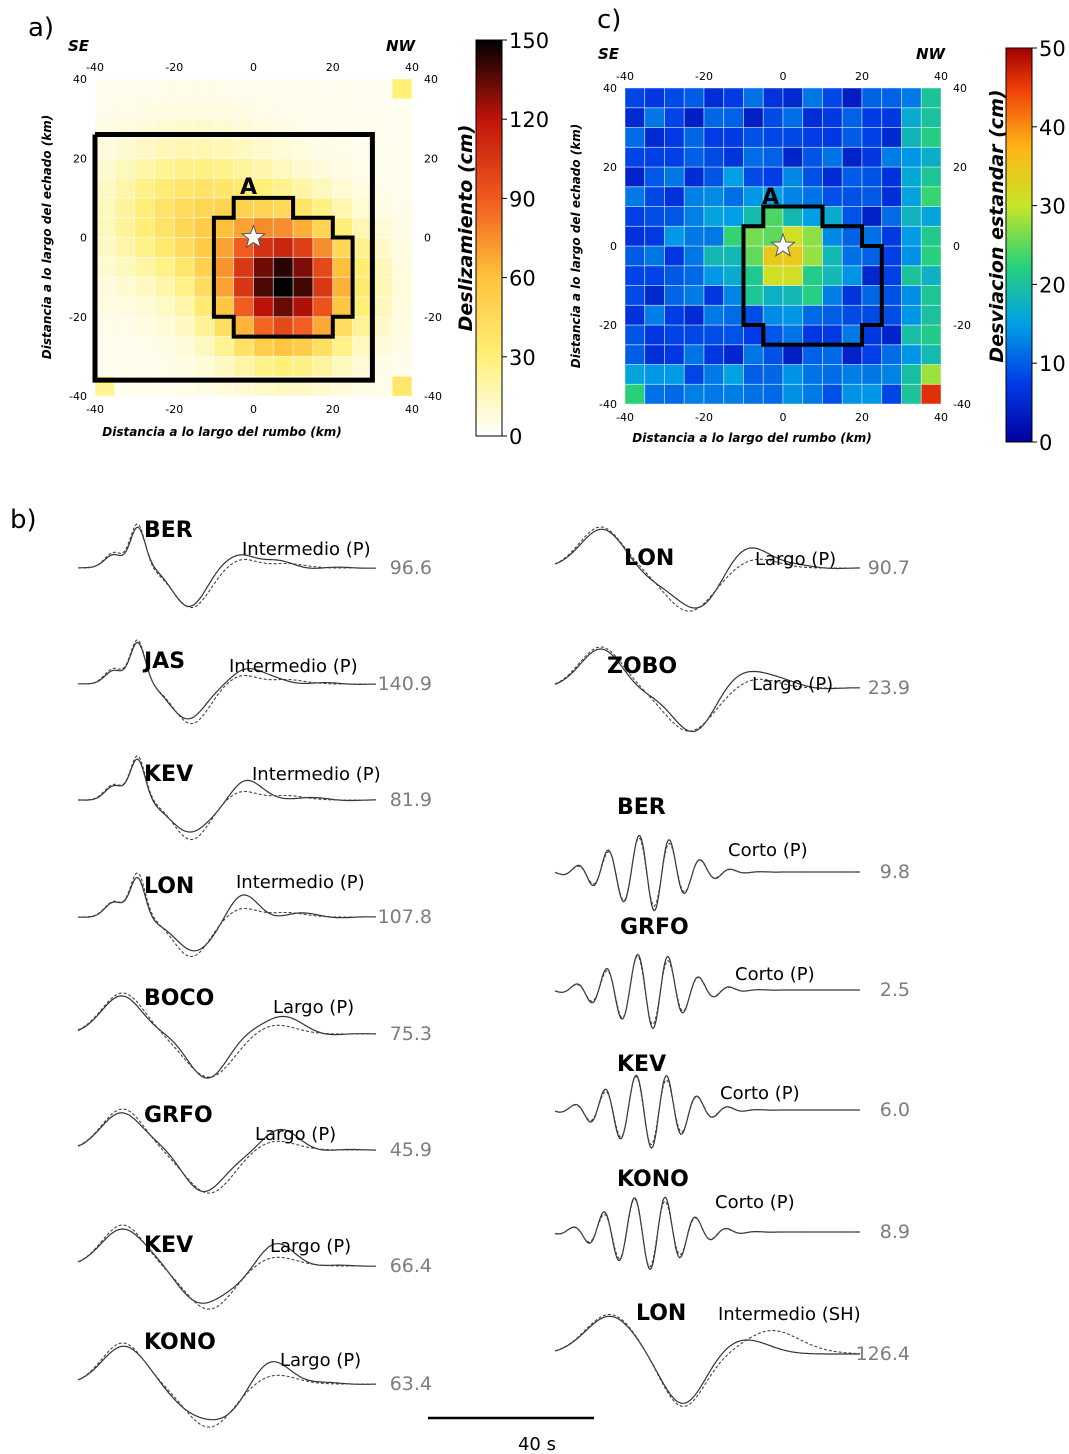  What do you see at coordinates (960, 88) in the screenshot?
I see `y-tick-label-right: 40` at bounding box center [960, 88].